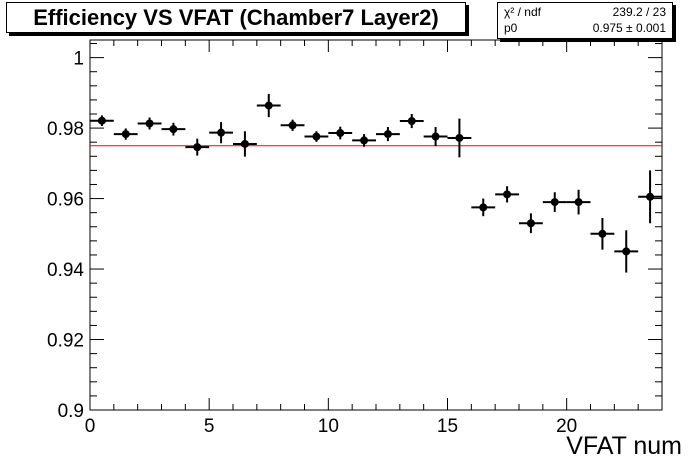 The image size is (696, 472). Describe the element at coordinates (522, 12) in the screenshot. I see `stats-label: χ² / ndf` at that location.